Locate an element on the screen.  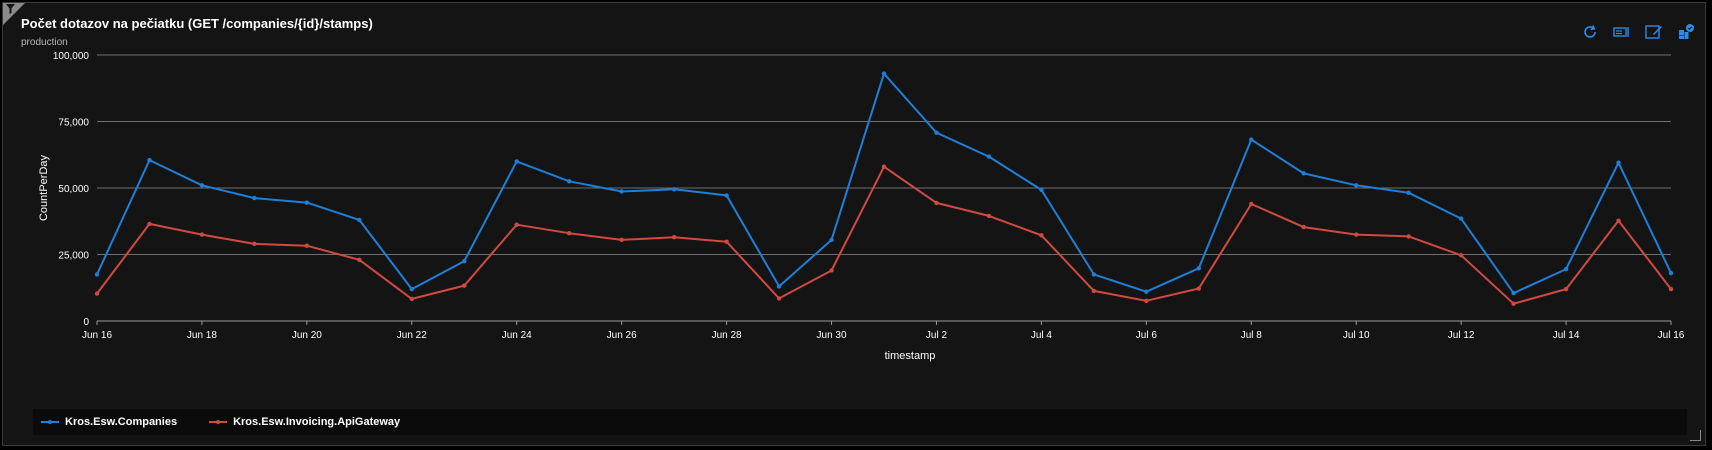
x-tick-label: Jun 20 is located at coordinates (307, 335).